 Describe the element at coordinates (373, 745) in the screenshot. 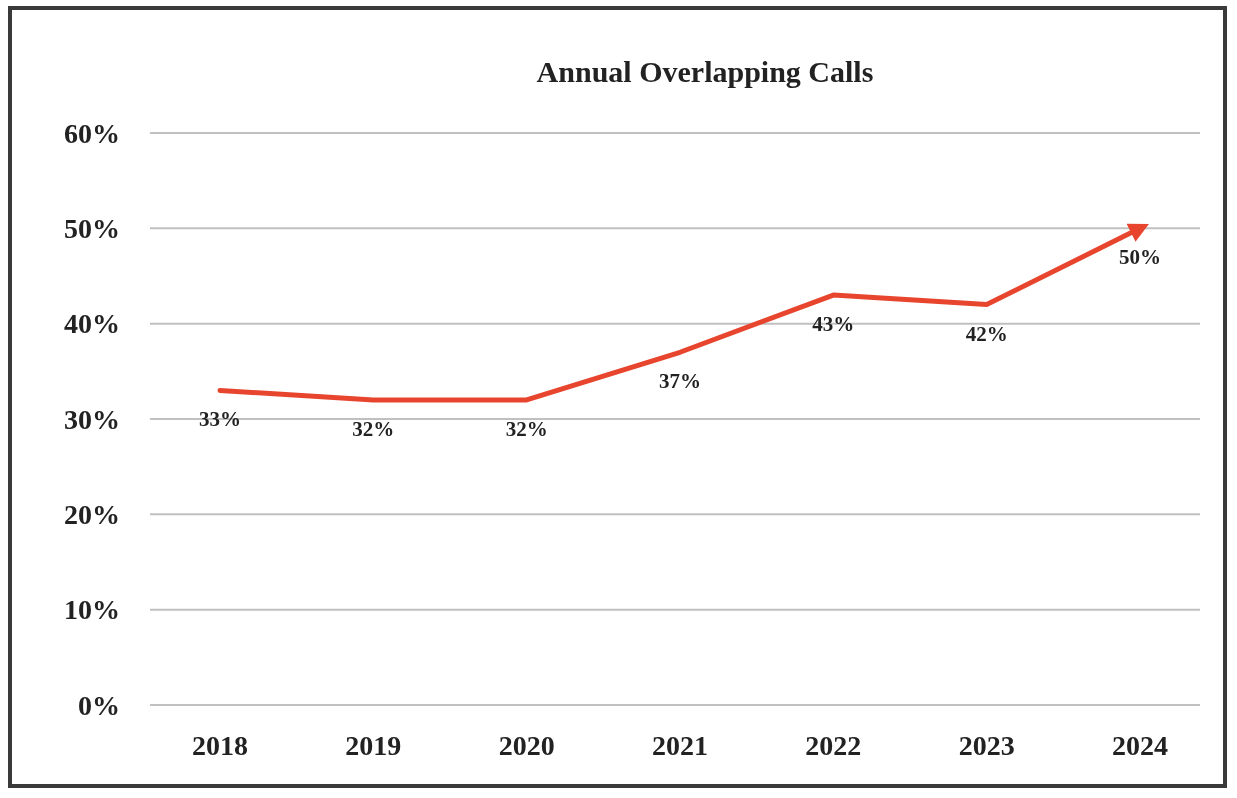

I see `x-tick-label: 2019` at that location.